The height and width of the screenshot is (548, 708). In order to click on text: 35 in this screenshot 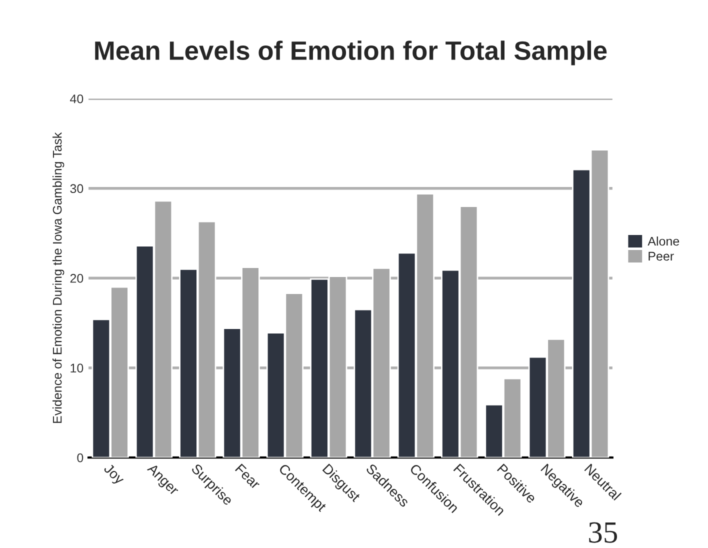, I will do `click(603, 532)`.